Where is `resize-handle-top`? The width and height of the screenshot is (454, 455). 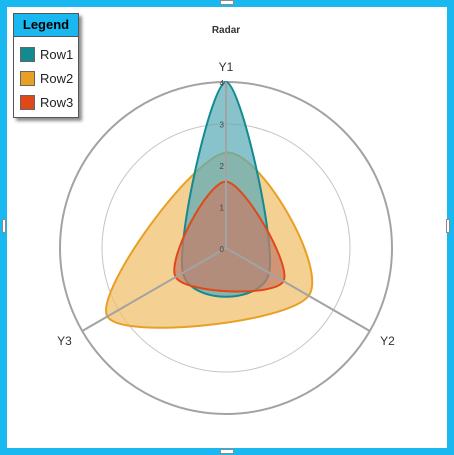
resize-handle-top is located at coordinates (227, 2).